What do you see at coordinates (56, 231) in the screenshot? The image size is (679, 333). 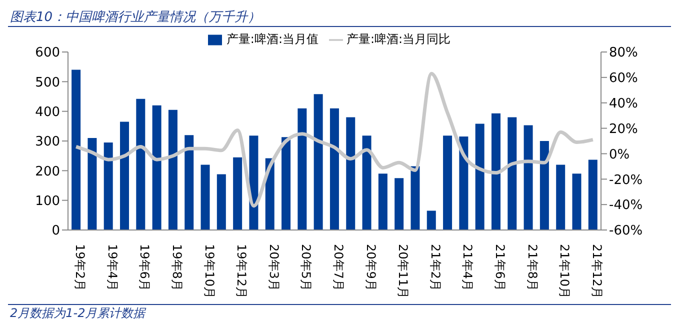 I see `y-tick-label: 0` at bounding box center [56, 231].